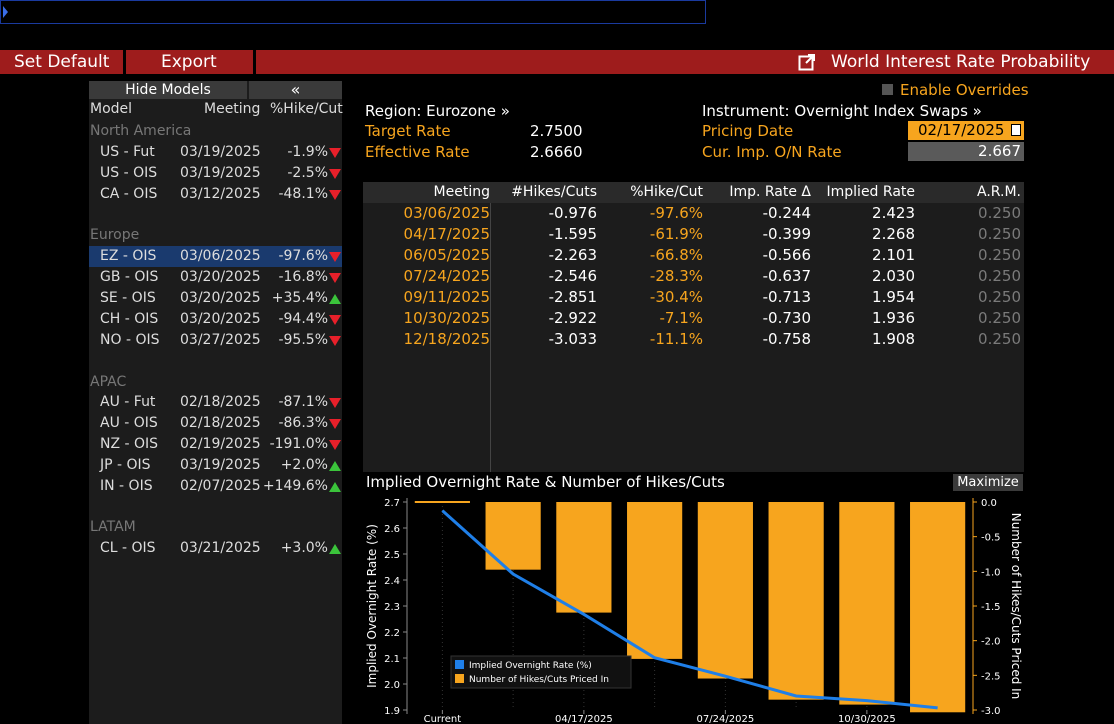 The image size is (1114, 724). What do you see at coordinates (572, 213) in the screenshot?
I see `cell-hikes: -0.976` at bounding box center [572, 213].